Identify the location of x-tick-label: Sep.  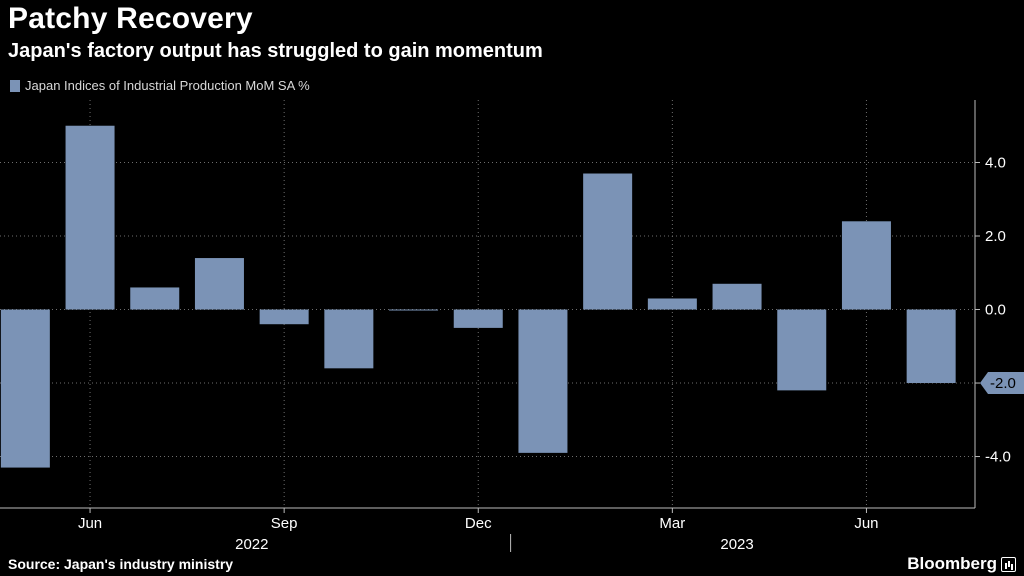
(284, 523).